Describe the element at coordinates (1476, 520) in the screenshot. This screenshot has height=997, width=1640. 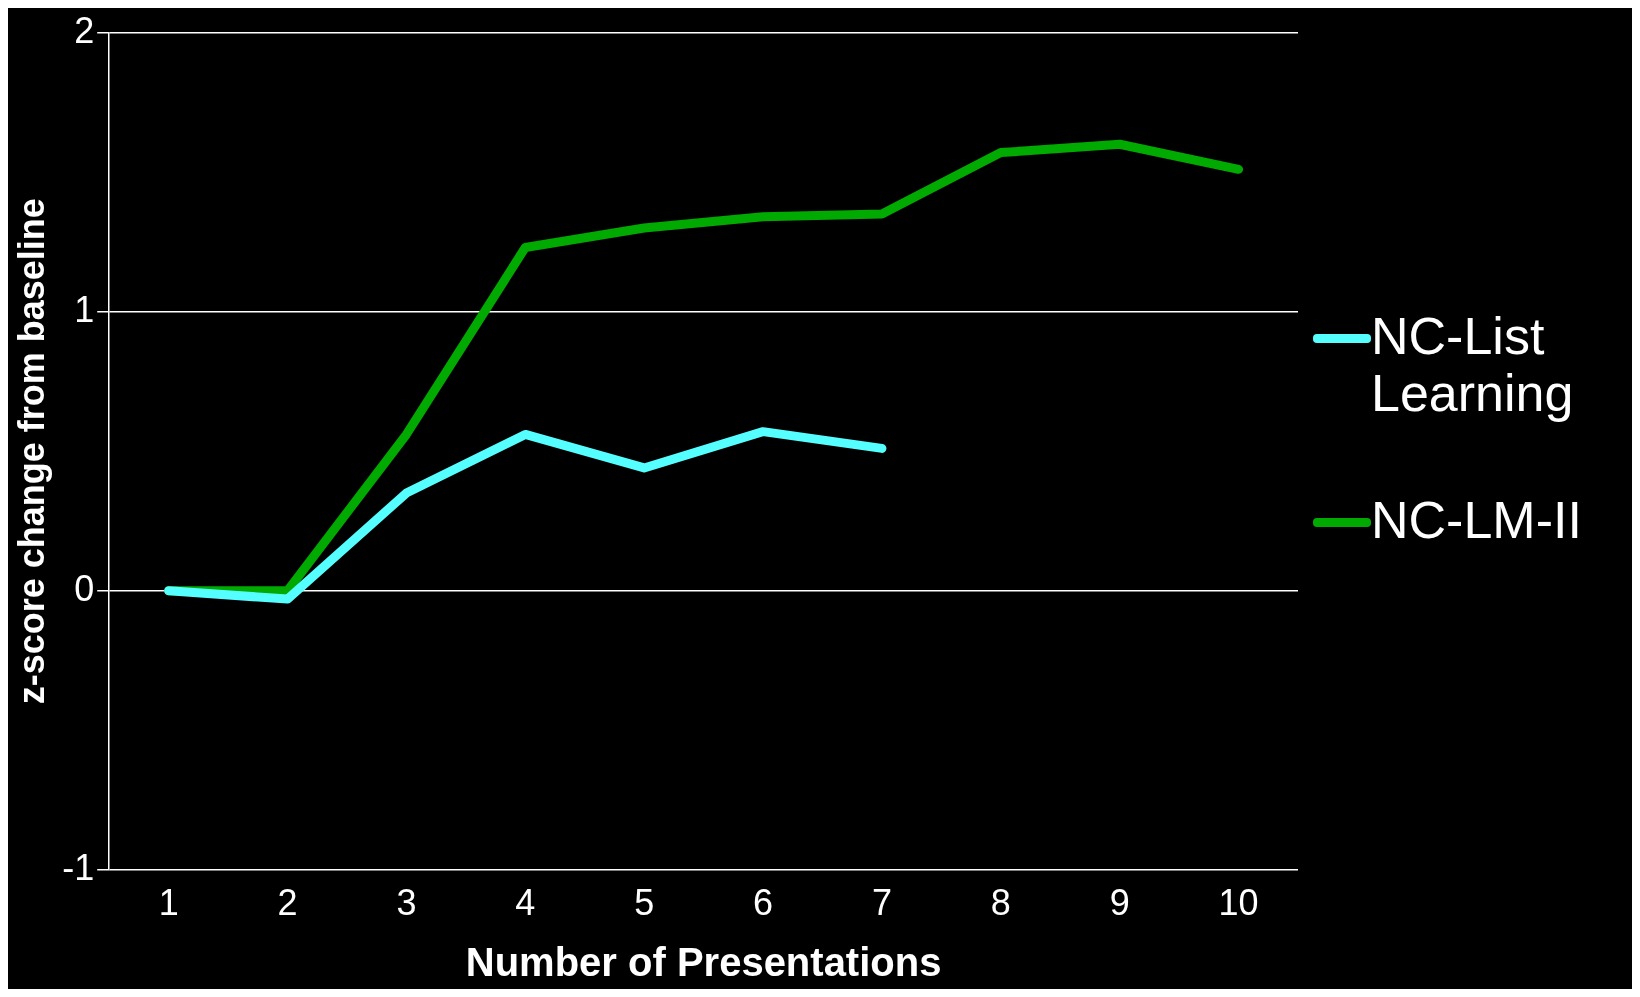
I see `legend-label: NC-LM-II` at that location.